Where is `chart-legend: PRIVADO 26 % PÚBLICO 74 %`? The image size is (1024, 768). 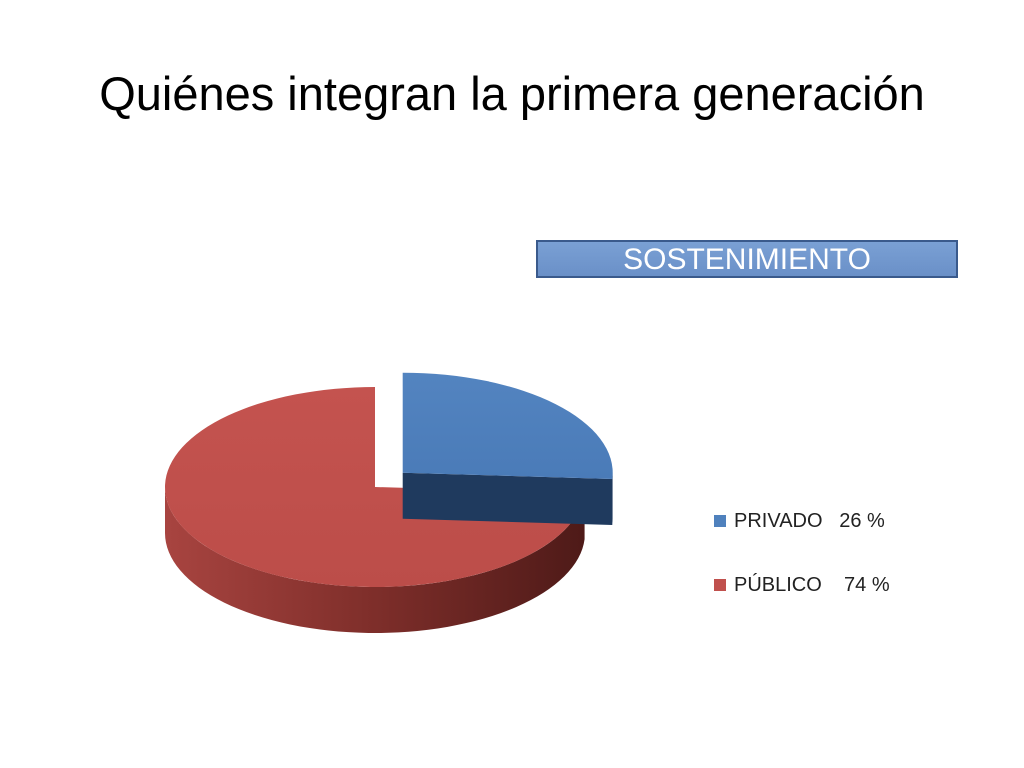
chart-legend: PRIVADO 26 % PÚBLICO 74 % is located at coordinates (802, 569).